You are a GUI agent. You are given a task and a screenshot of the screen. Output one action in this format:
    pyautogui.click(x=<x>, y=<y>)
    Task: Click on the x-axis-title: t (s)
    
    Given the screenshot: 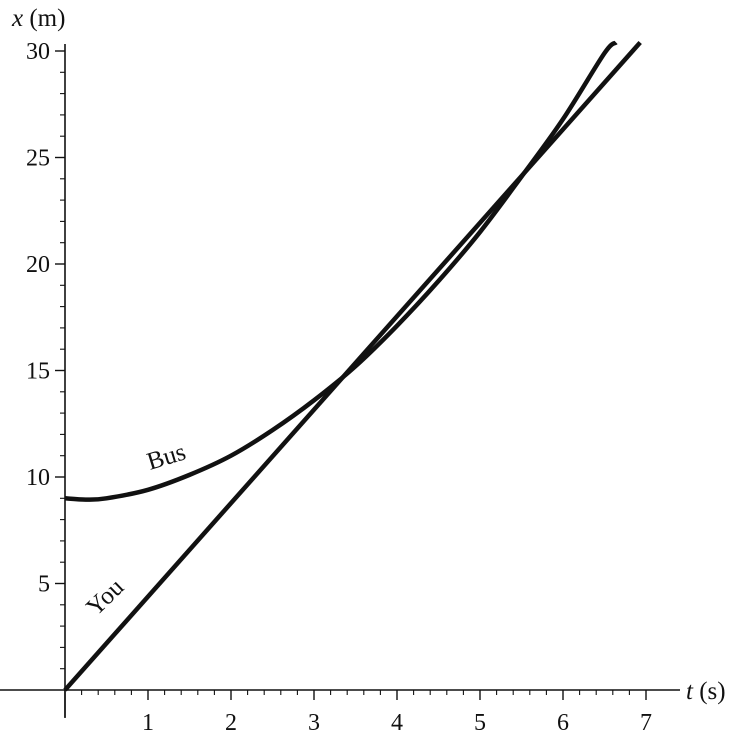 What is the action you would take?
    pyautogui.click(x=706, y=691)
    